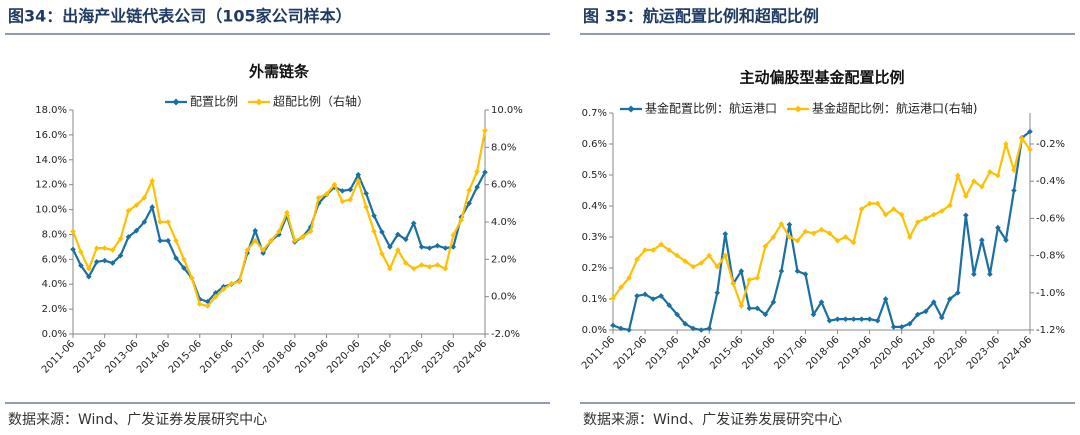  What do you see at coordinates (180, 16) in the screenshot?
I see `figure-heading: 图34：出海产业链代表公司（105家公司样本）` at bounding box center [180, 16].